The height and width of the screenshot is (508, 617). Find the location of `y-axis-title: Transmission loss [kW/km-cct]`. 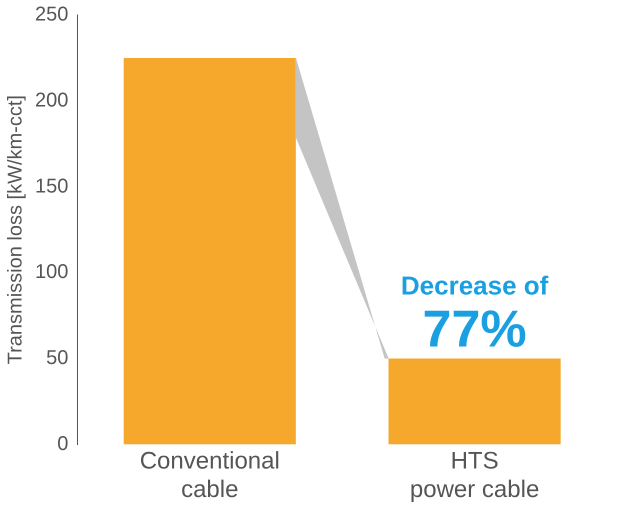

y-axis-title: Transmission loss [kW/km-cct] is located at coordinates (15, 229).